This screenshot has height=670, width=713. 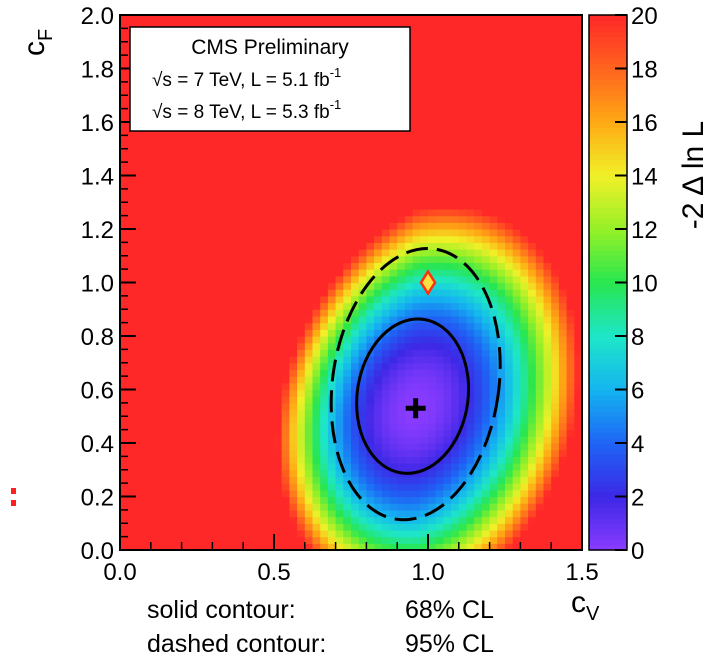 I want to click on y-tick-label: 0.4, so click(x=97, y=444).